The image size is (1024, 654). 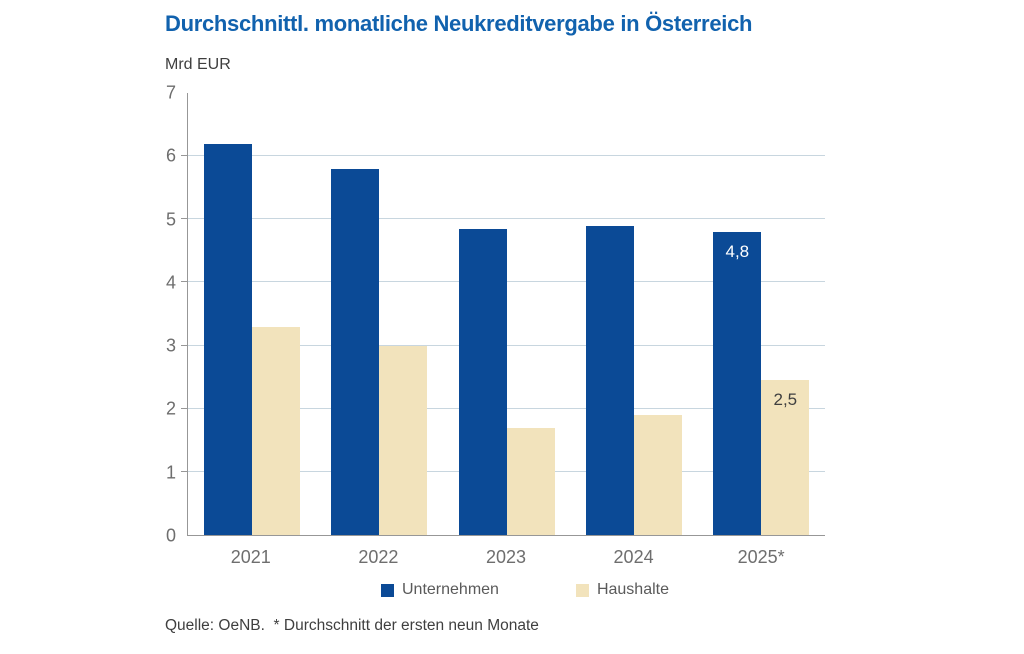 What do you see at coordinates (355, 351) in the screenshot?
I see `bar-unternehmen-2022` at bounding box center [355, 351].